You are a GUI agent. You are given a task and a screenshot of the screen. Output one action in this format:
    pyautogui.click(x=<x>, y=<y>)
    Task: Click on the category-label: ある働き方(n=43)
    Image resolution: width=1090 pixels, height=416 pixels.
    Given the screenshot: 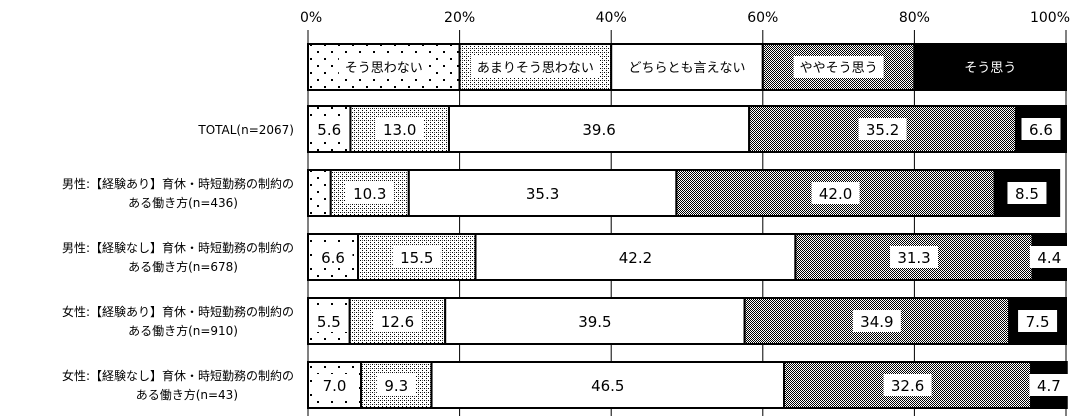 What is the action you would take?
    pyautogui.click(x=187, y=394)
    